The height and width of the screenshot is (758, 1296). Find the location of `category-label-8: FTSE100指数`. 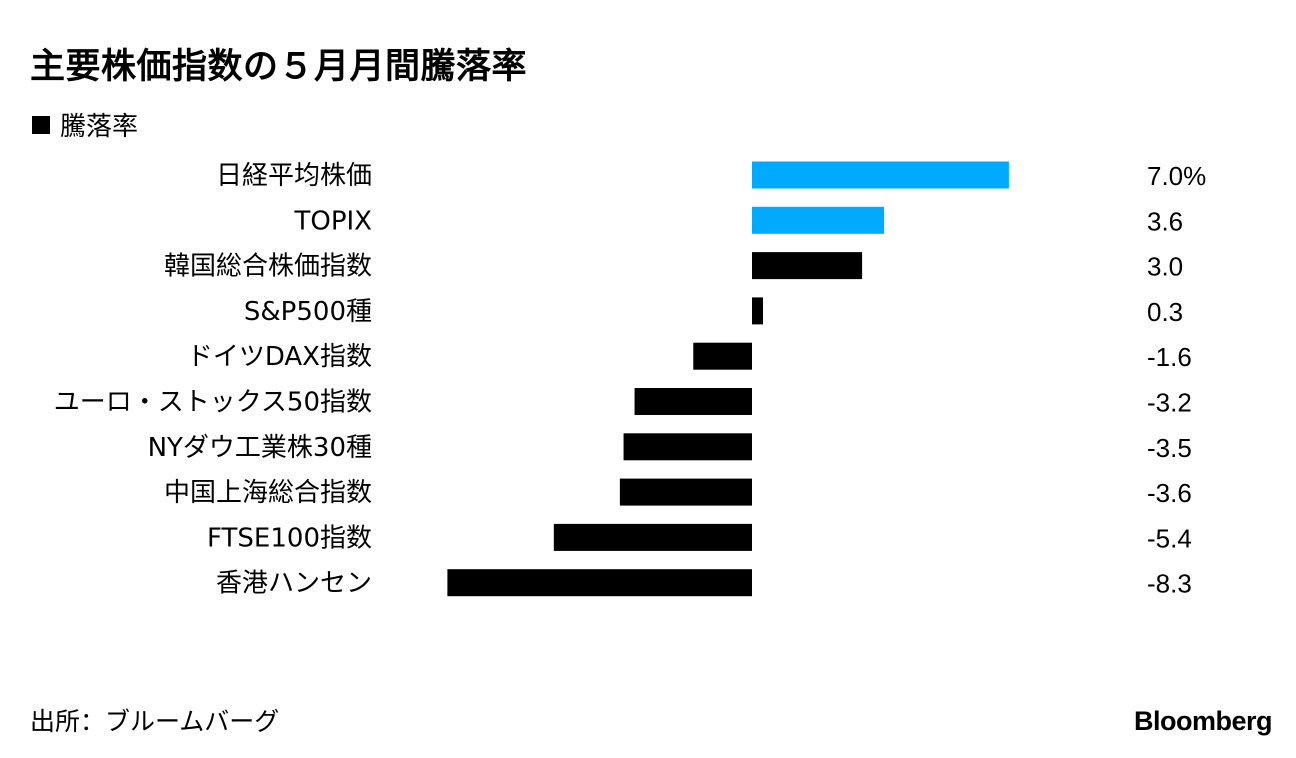

category-label-8: FTSE100指数 is located at coordinates (289, 538).